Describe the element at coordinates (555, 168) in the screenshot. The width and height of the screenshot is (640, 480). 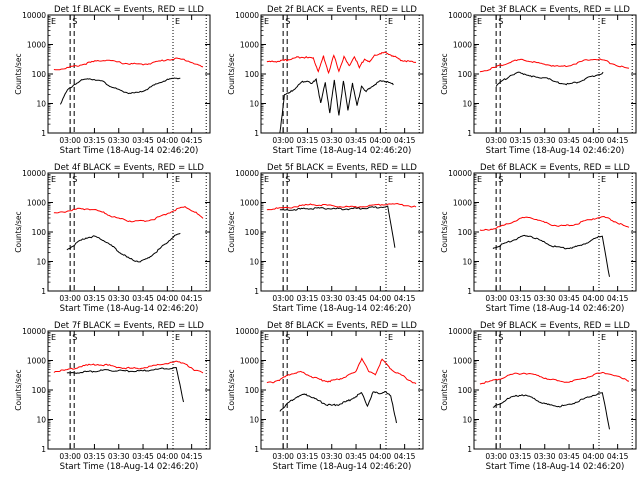
I see `panel-title: Det 6f BLACK = Events, RED = LLD` at that location.